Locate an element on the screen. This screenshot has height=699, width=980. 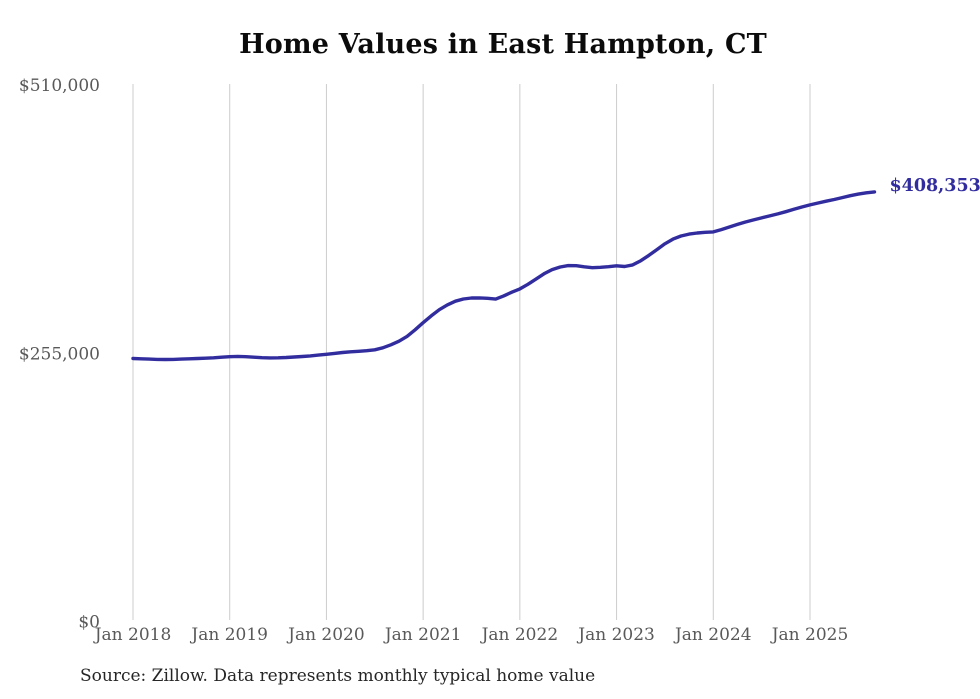
latest-value-label: $408,353 is located at coordinates (934, 186).